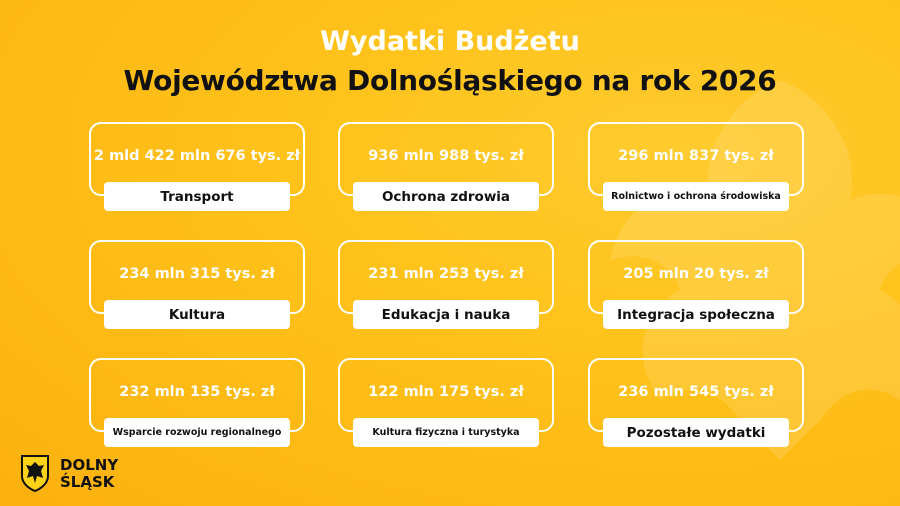 The width and height of the screenshot is (900, 506). I want to click on amount: 231 mln 253 tys. zł, so click(446, 274).